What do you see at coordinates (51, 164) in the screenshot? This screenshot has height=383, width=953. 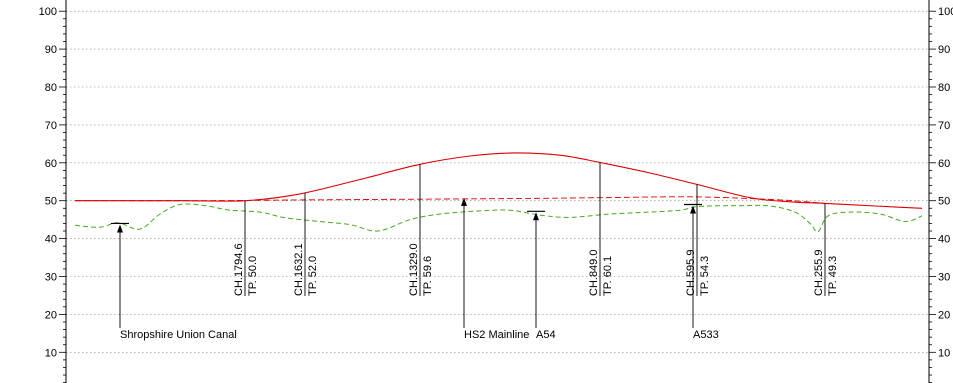 I see `left-tick-label-60: 60` at bounding box center [51, 164].